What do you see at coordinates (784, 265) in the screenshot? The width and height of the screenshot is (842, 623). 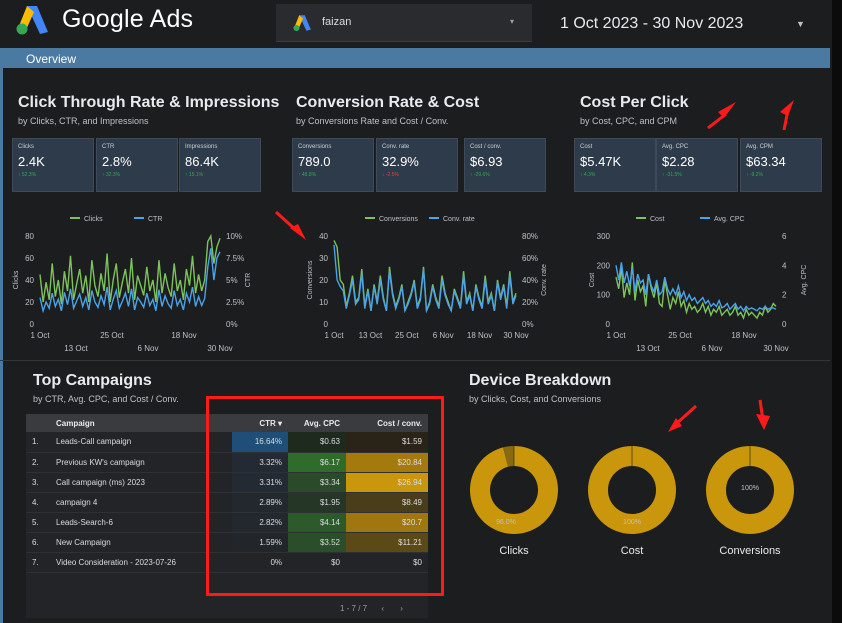 I see `y2-tick-label: 4` at bounding box center [784, 265].